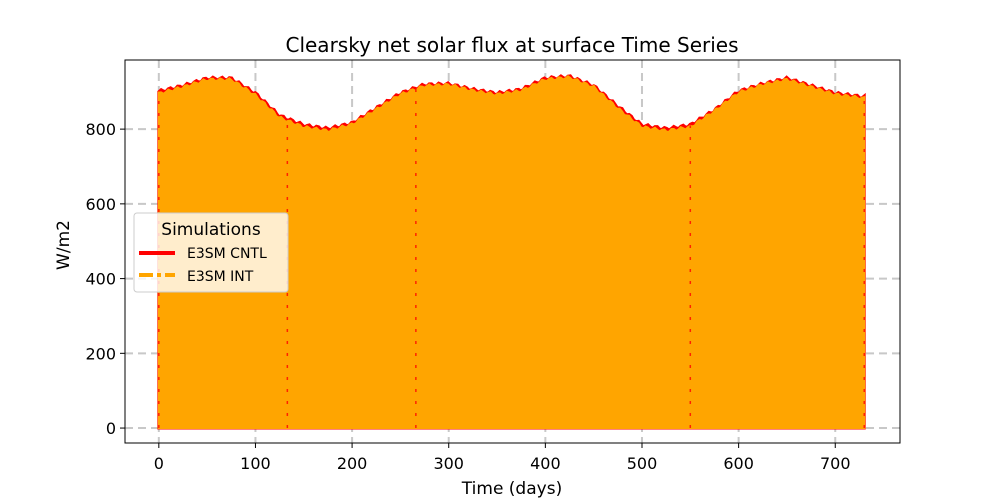 Image resolution: width=1000 pixels, height=500 pixels. I want to click on legend: Simulations E3SM CNTL E3SM INT, so click(211, 252).